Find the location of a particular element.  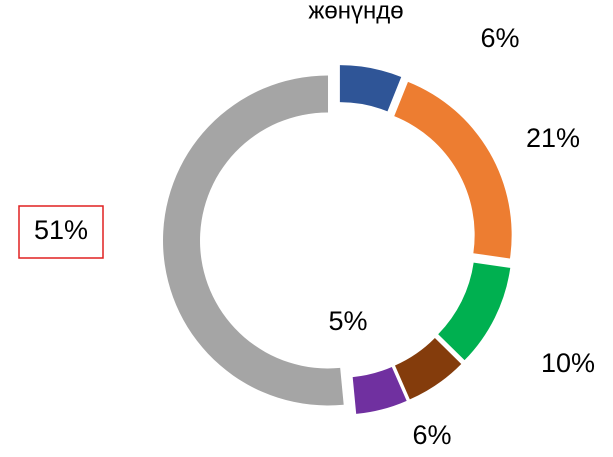

data-label: 51% is located at coordinates (61, 230).